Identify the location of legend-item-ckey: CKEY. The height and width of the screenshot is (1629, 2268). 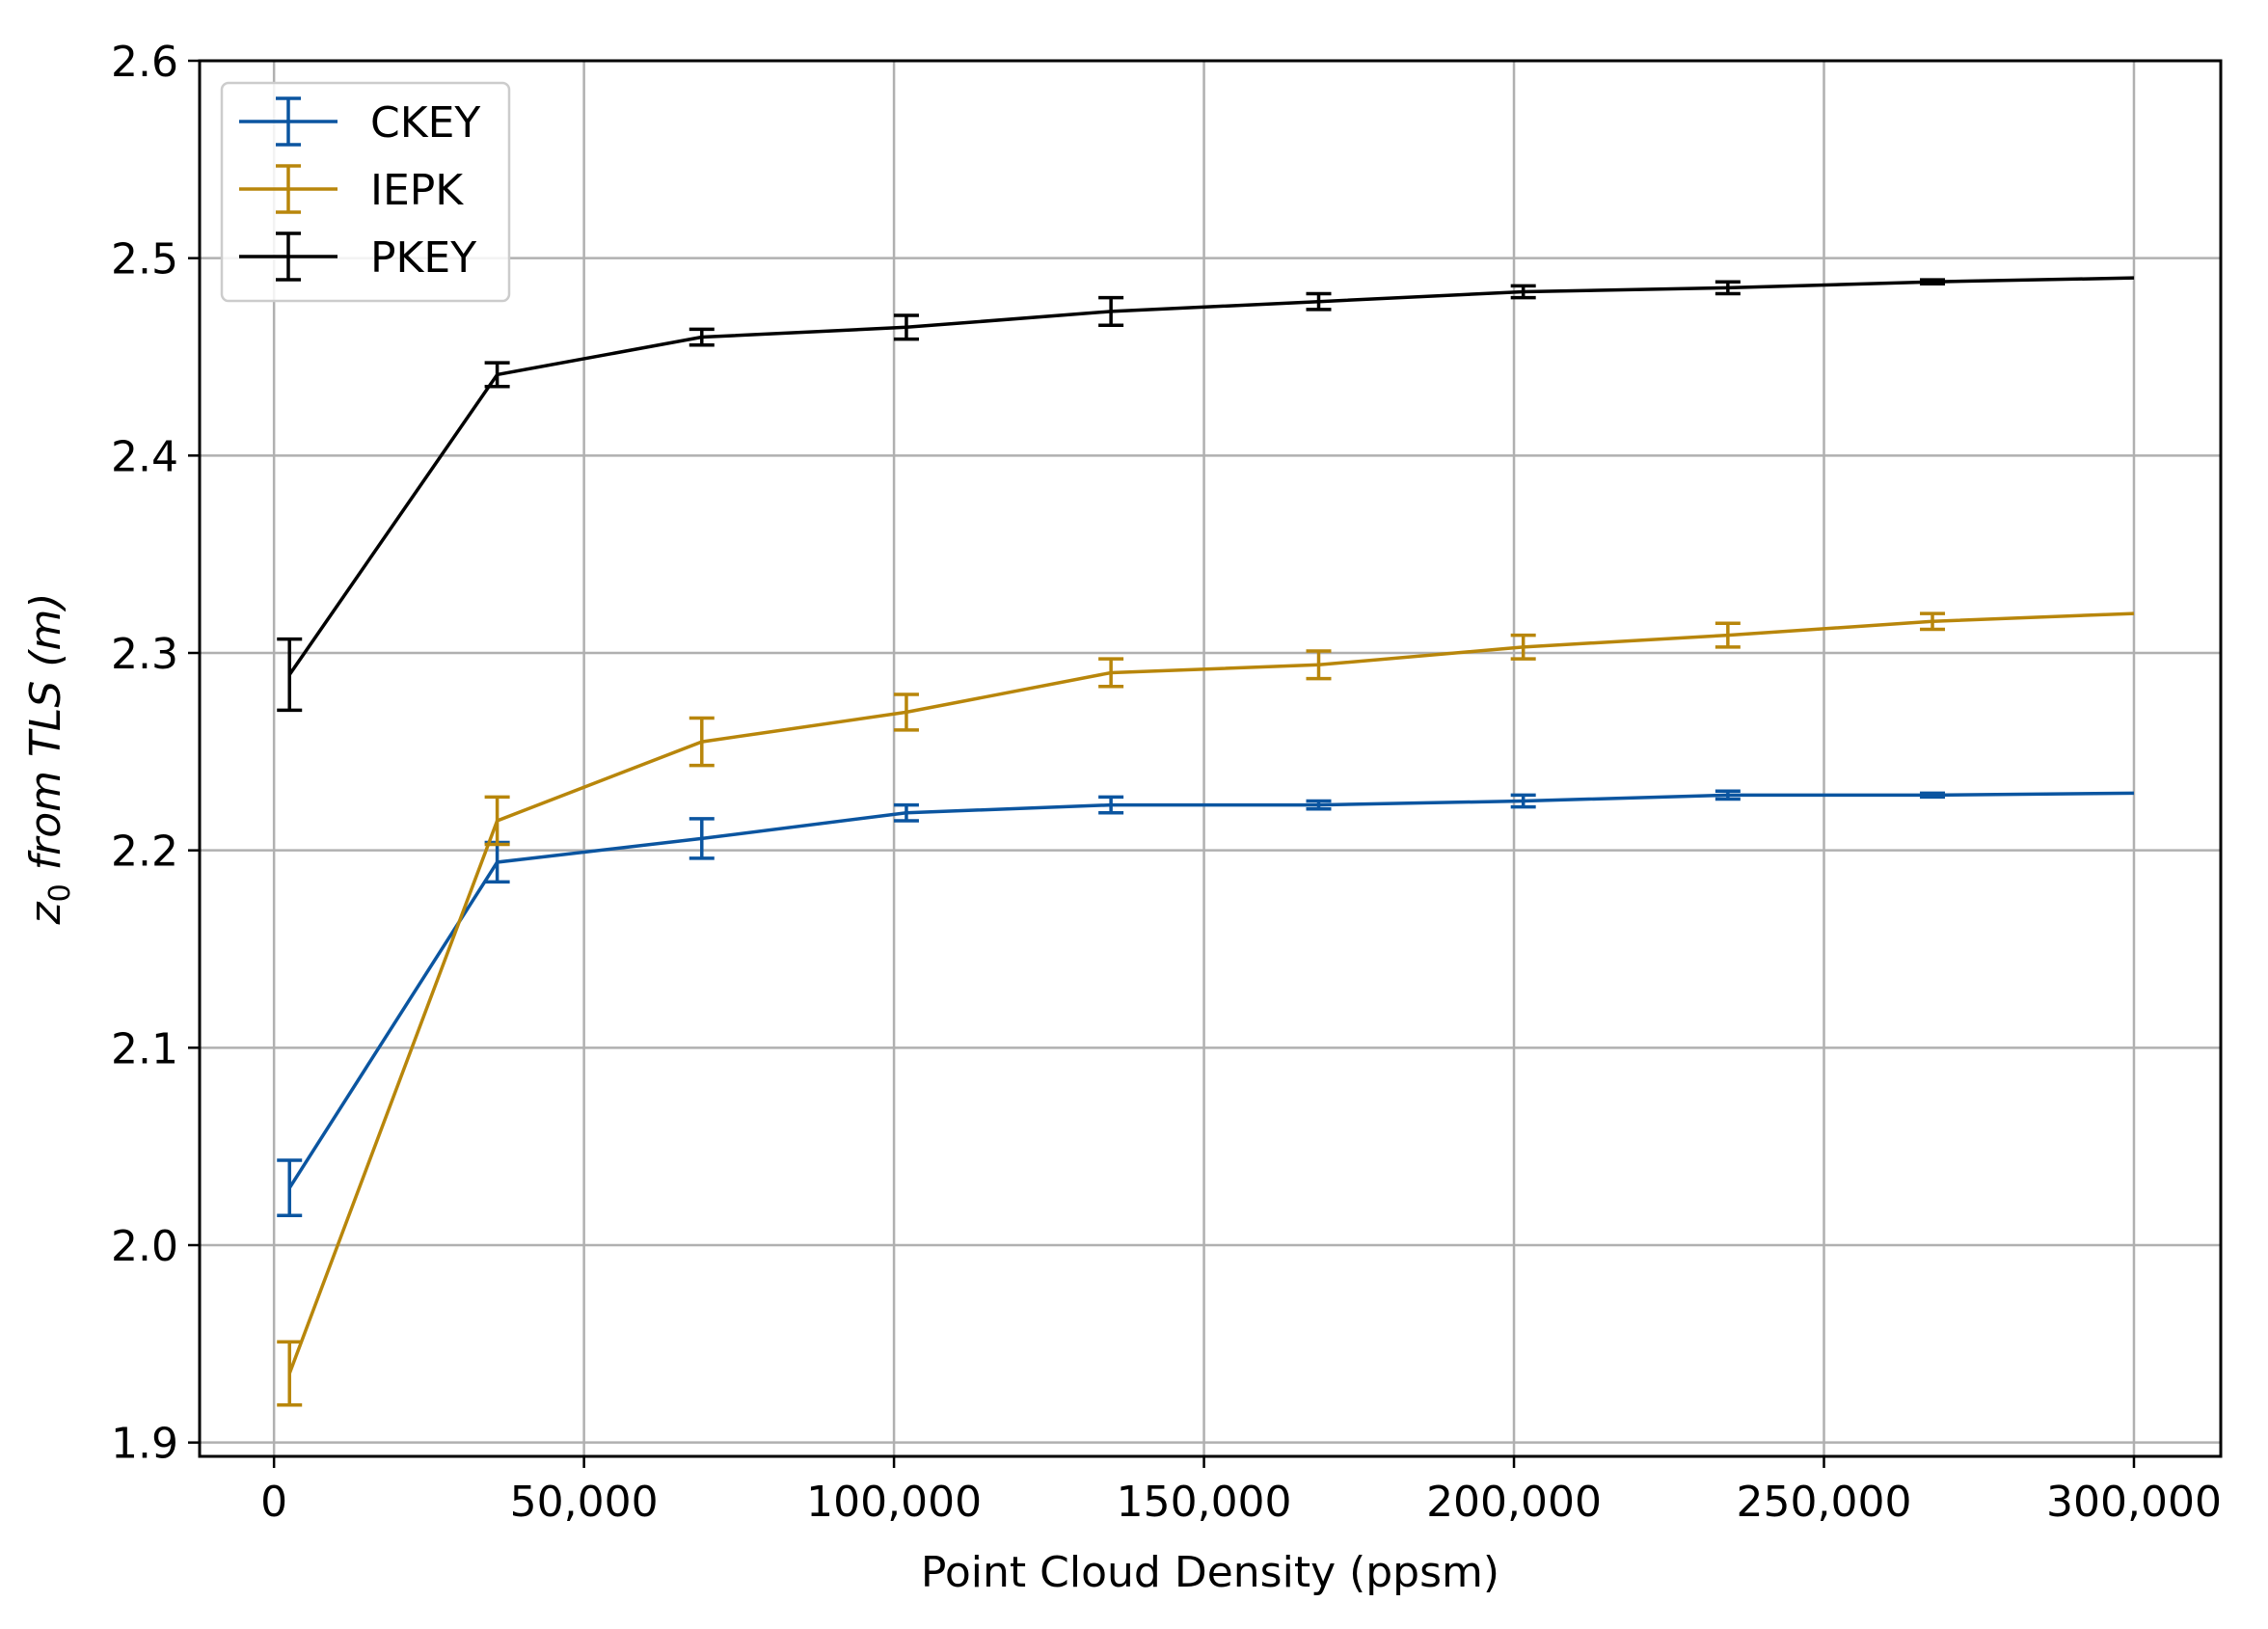
(359, 122).